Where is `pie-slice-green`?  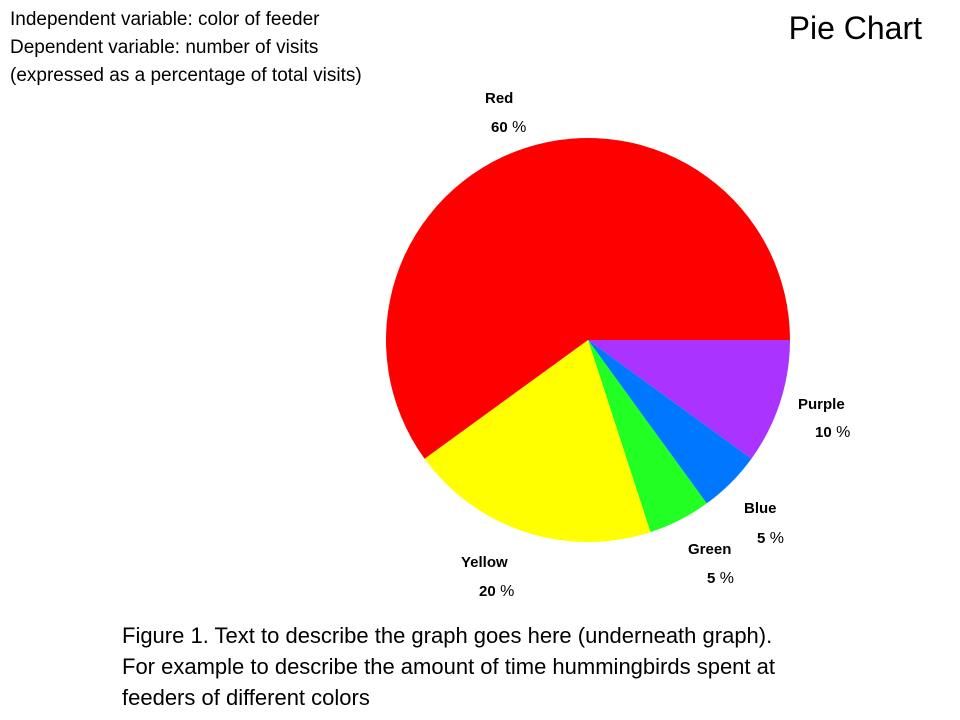 pie-slice-green is located at coordinates (647, 436).